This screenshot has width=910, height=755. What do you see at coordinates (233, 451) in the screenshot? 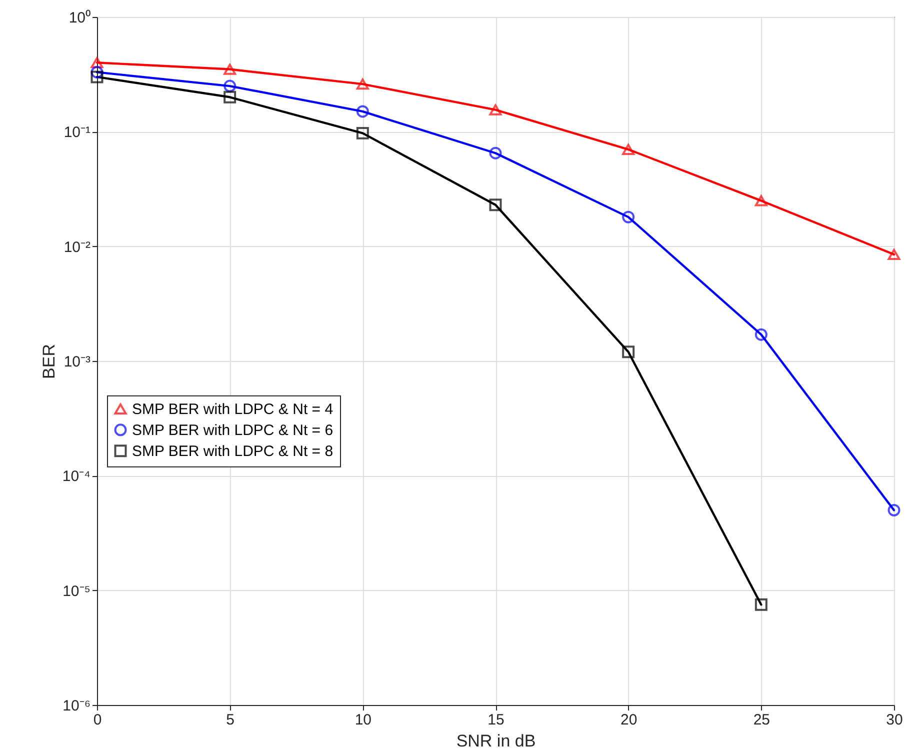
I see `legend-label: SMP BER with LDPC & Nt = 8` at bounding box center [233, 451].